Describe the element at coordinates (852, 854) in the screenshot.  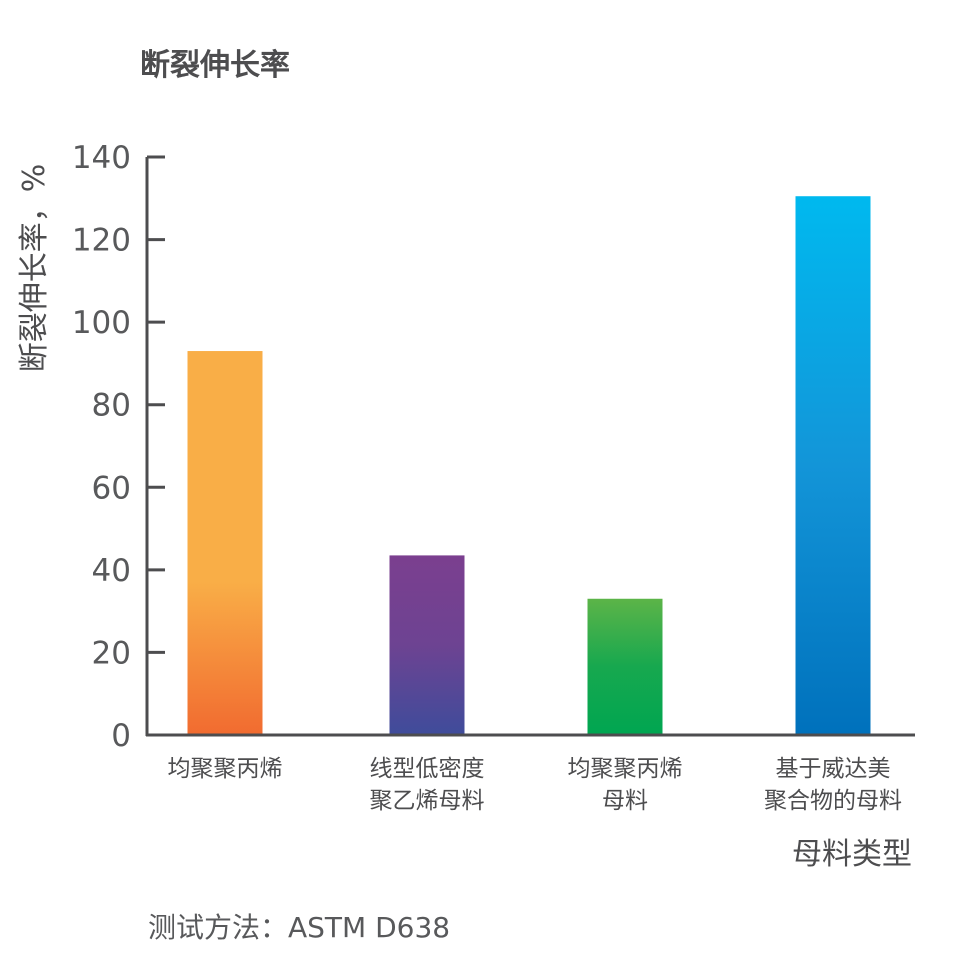
I see `x-axis-title: 母料类型` at that location.